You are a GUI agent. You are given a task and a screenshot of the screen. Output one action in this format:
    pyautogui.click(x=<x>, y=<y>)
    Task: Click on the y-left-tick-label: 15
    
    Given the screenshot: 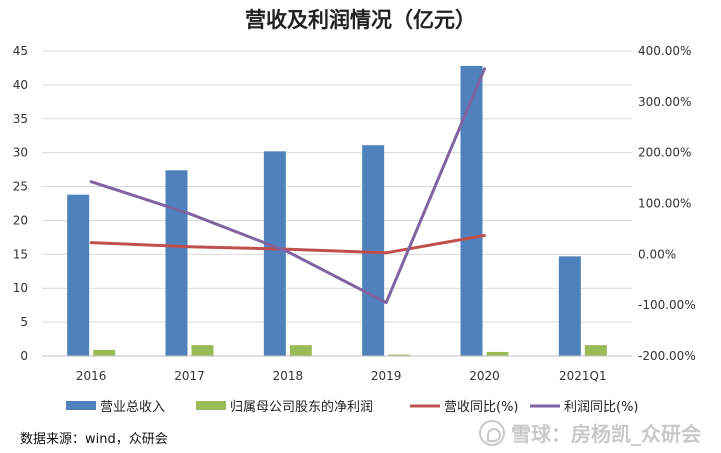 What is the action you would take?
    pyautogui.click(x=20, y=254)
    